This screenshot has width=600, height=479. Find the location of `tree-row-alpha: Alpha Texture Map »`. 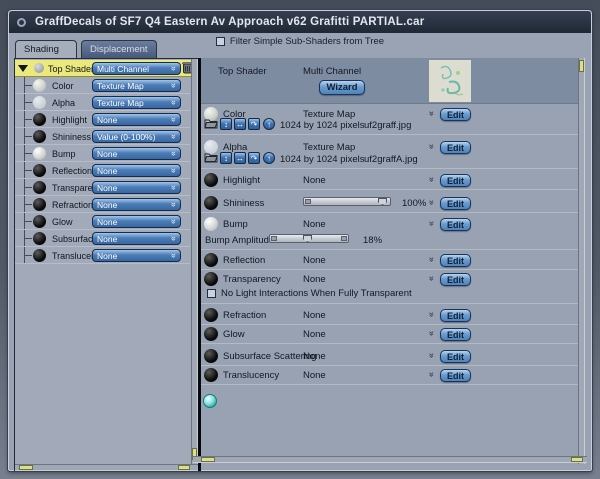

tree-row-alpha: Alpha Texture Map » is located at coordinates (102, 102).